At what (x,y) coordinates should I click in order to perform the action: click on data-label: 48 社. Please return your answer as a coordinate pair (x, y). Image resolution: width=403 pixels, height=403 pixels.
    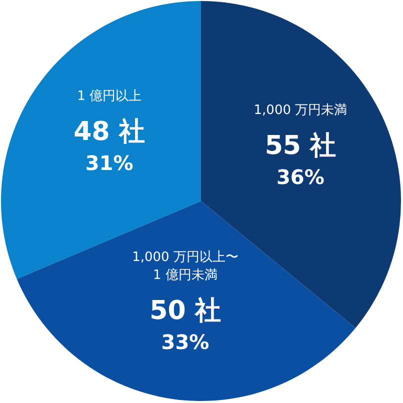
    Looking at the image, I should click on (109, 132).